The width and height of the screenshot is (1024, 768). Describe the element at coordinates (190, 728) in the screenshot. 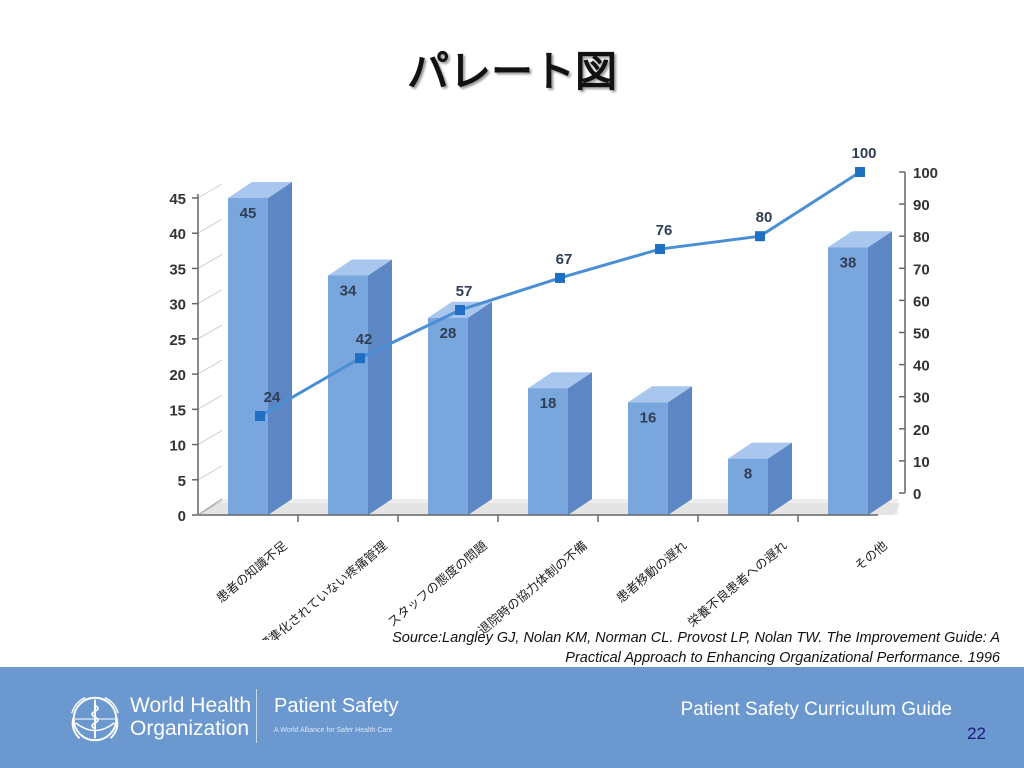

I see `who-line-2: Organization` at that location.